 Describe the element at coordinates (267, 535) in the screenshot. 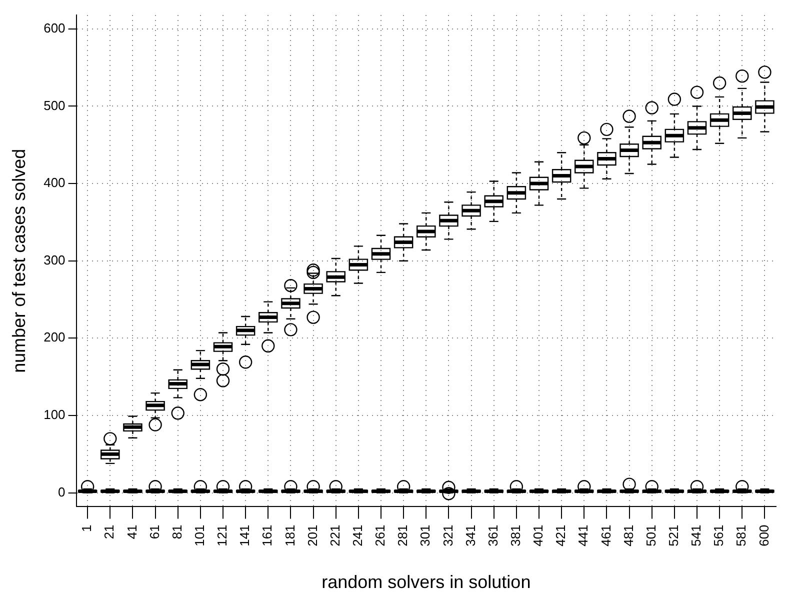

I see `x-tick-label: 161` at that location.